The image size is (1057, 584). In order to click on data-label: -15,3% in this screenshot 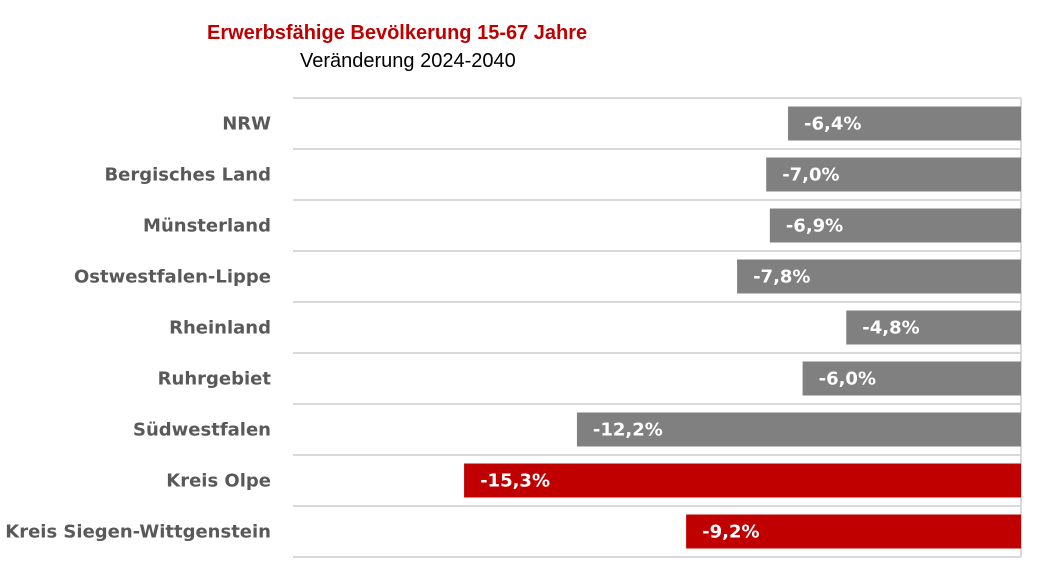, I will do `click(515, 481)`.